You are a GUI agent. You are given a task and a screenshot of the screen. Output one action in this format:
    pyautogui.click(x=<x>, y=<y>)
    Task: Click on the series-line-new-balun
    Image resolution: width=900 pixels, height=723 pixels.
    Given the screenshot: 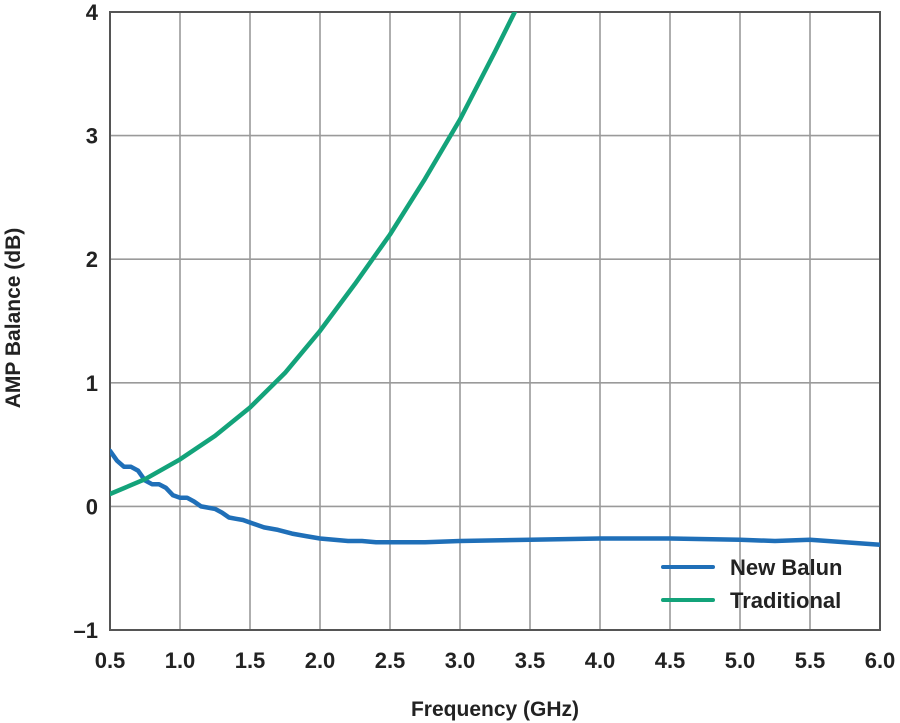 What is the action you would take?
    pyautogui.click(x=495, y=497)
    